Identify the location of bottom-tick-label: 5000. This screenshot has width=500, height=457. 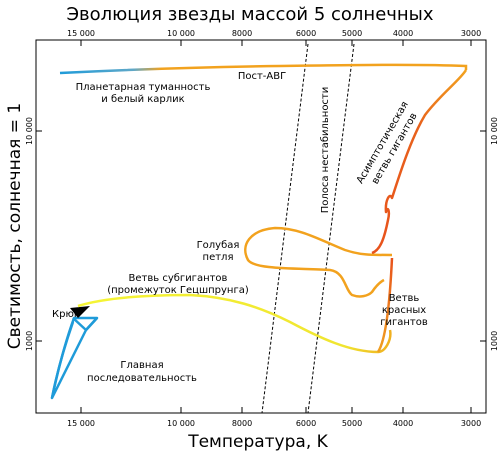
(352, 423).